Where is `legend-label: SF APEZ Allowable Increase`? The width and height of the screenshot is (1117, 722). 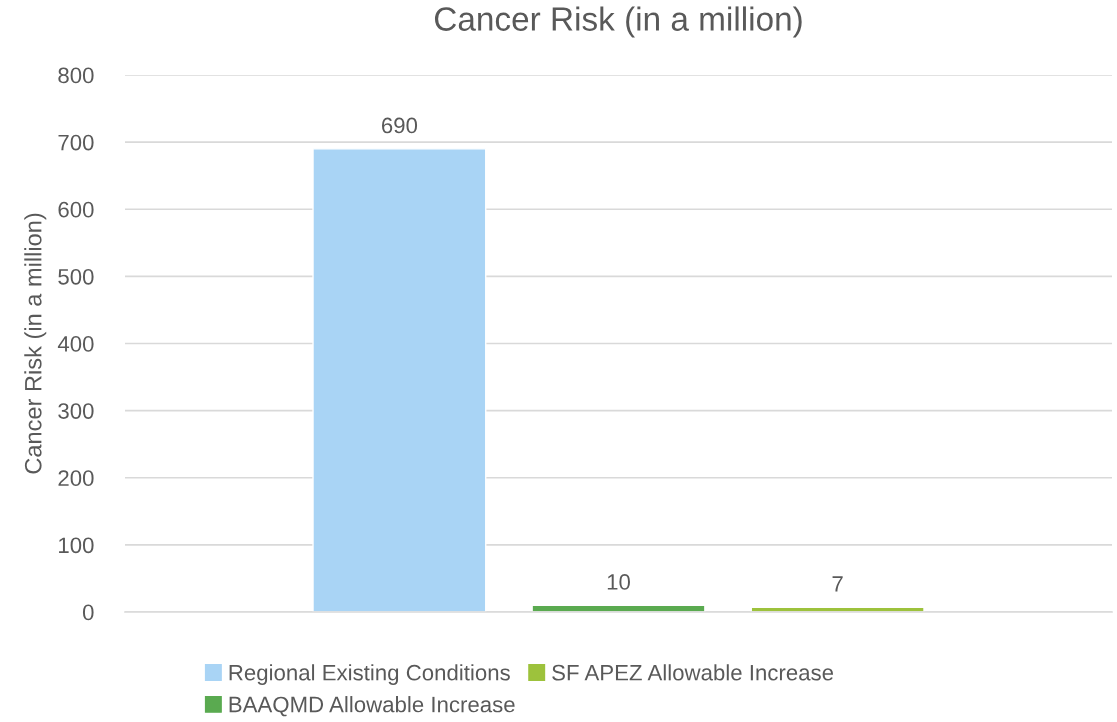 legend-label: SF APEZ Allowable Increase is located at coordinates (693, 672).